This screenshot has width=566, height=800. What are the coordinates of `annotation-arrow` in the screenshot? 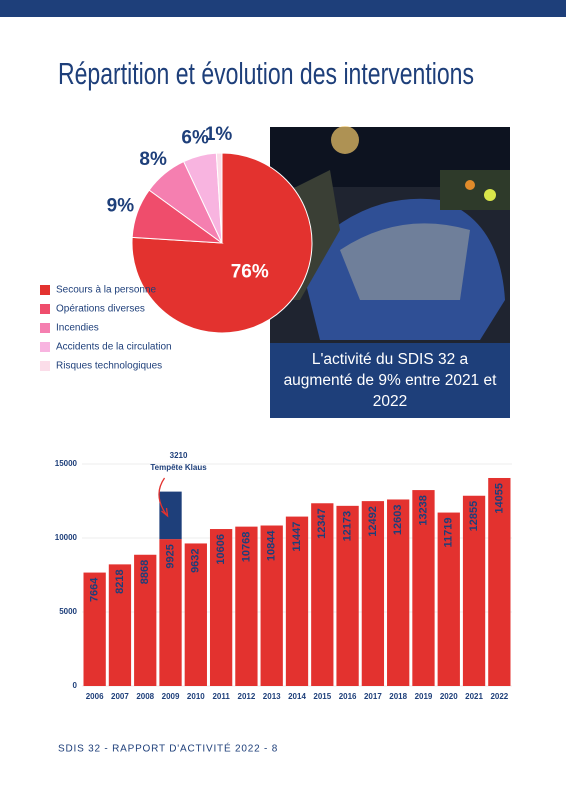 It's located at (163, 496).